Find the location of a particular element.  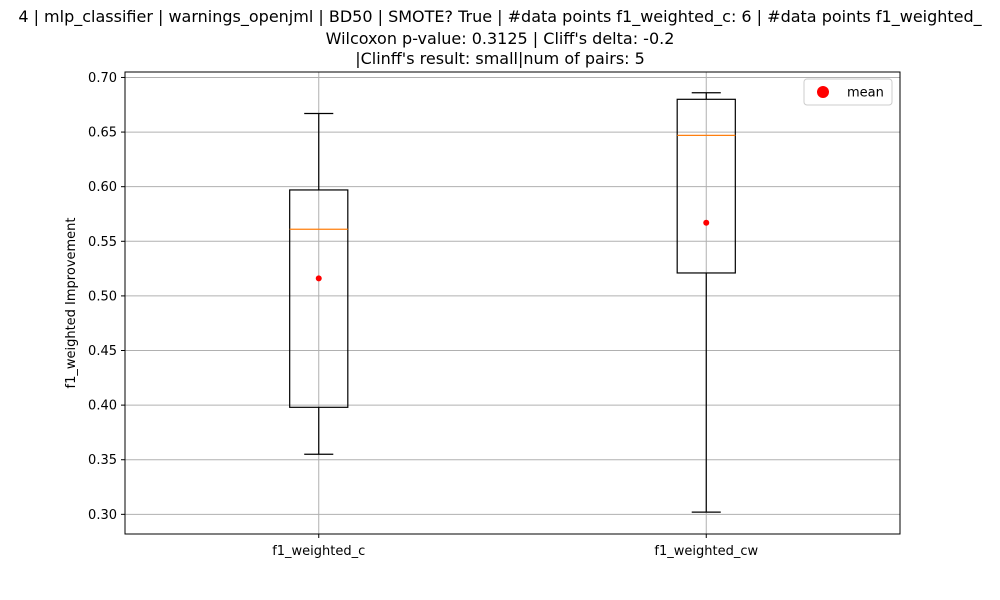

y-tick-label: 0.70 is located at coordinates (102, 78).